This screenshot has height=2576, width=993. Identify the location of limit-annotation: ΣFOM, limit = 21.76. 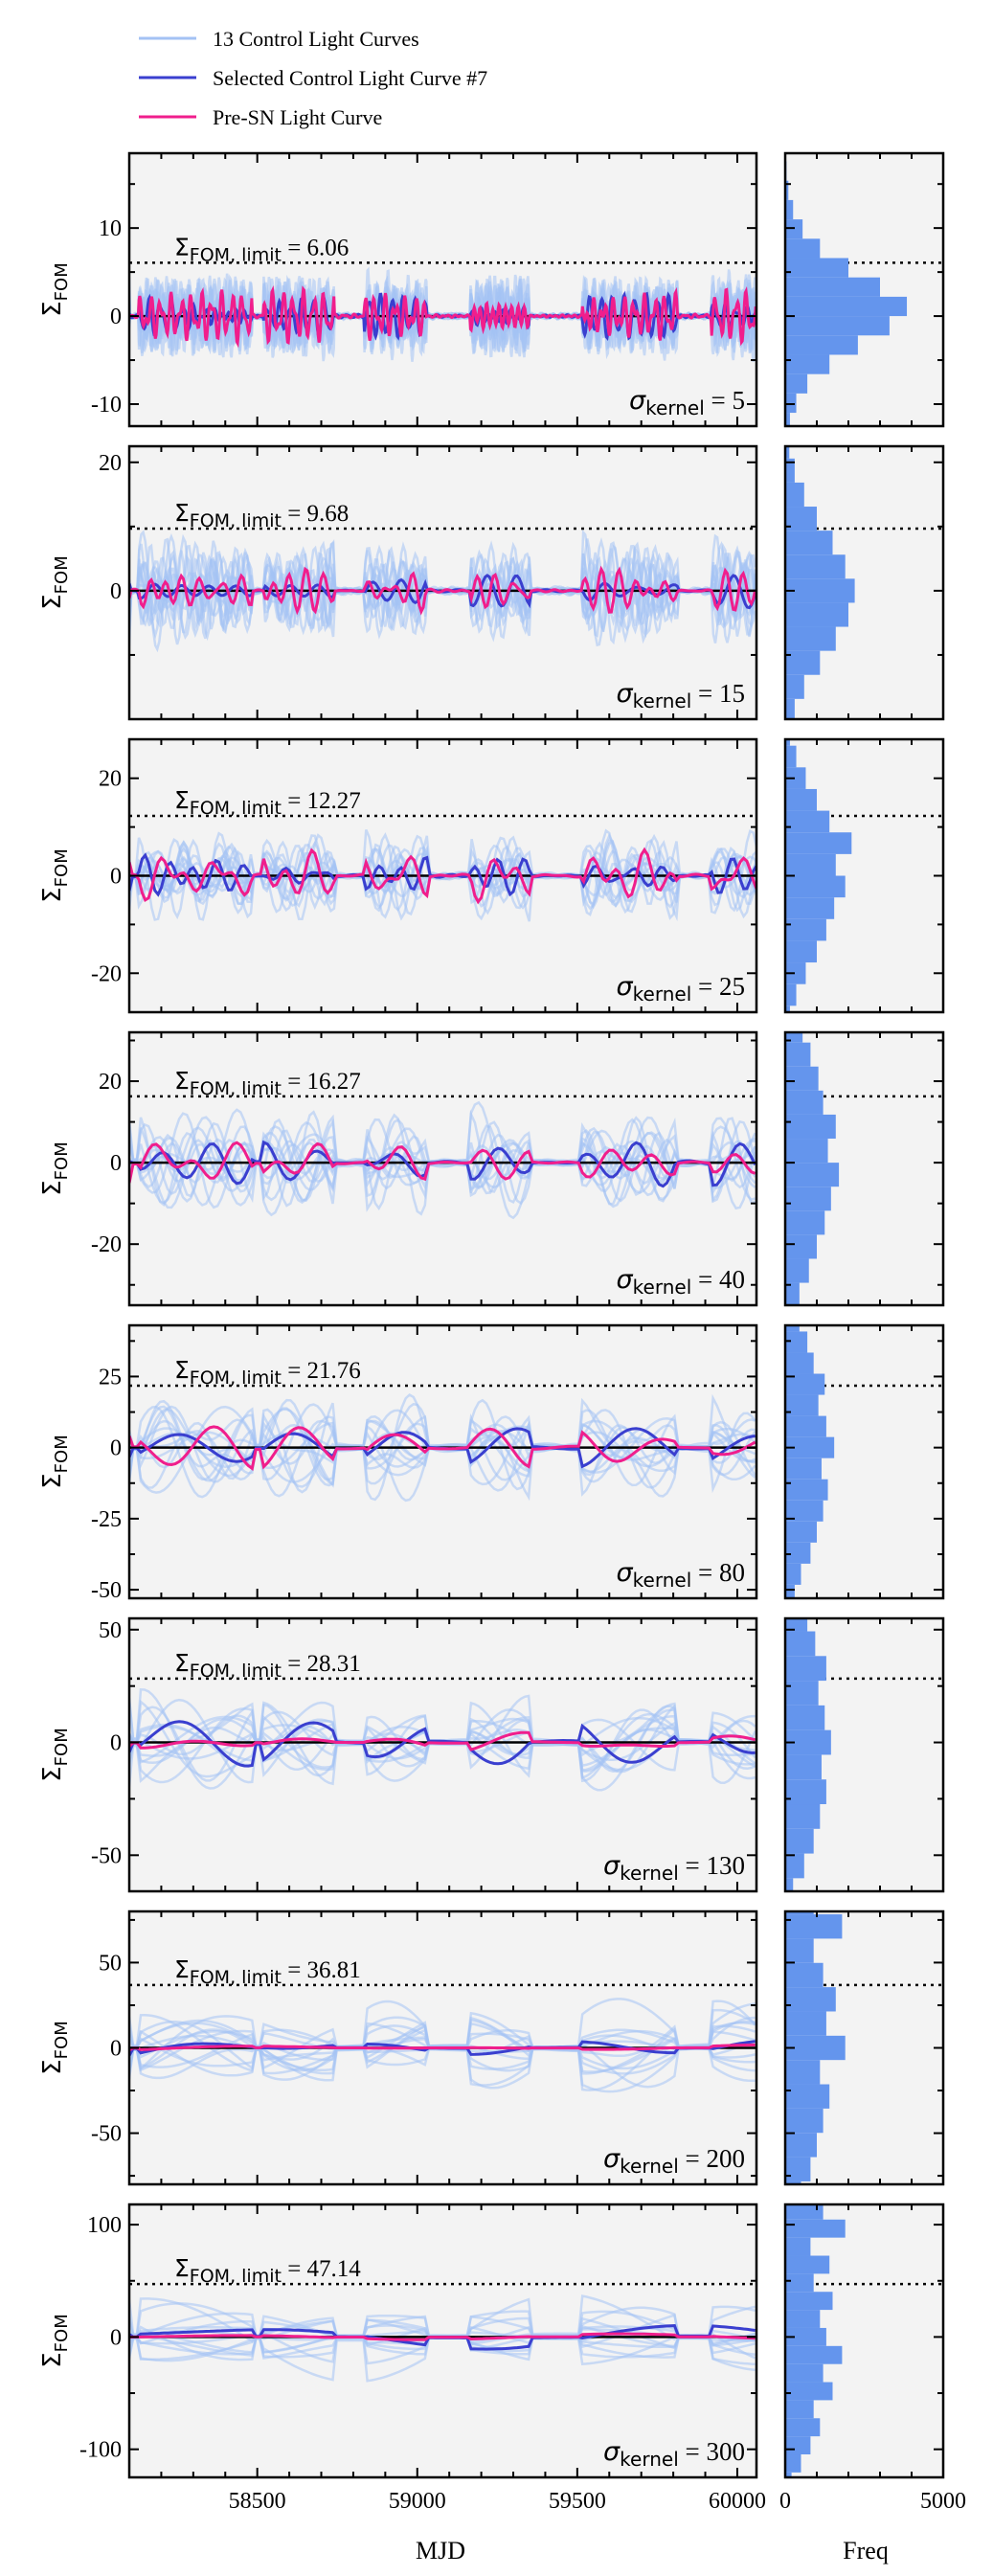
(267, 1372).